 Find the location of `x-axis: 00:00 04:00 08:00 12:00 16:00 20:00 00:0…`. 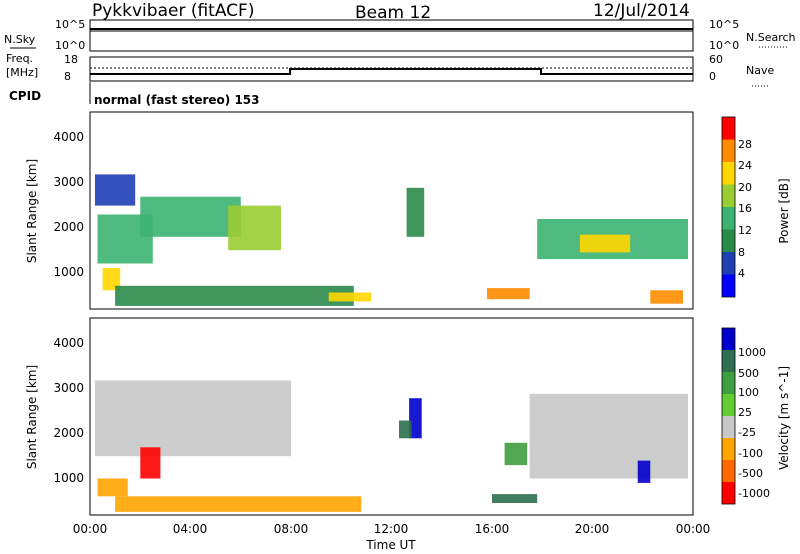

x-axis: 00:00 04:00 08:00 12:00 16:00 20:00 00:0… is located at coordinates (392, 537).